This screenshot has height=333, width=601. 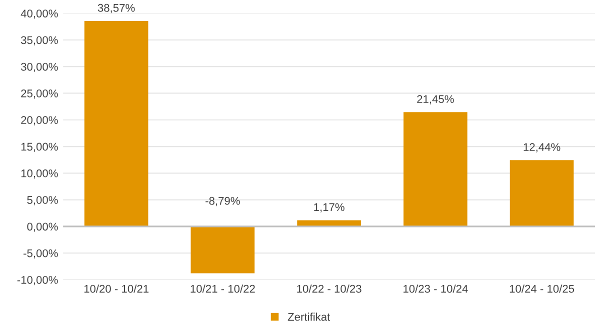 What do you see at coordinates (39, 121) in the screenshot?
I see `y-tick-label: 20,00%` at bounding box center [39, 121].